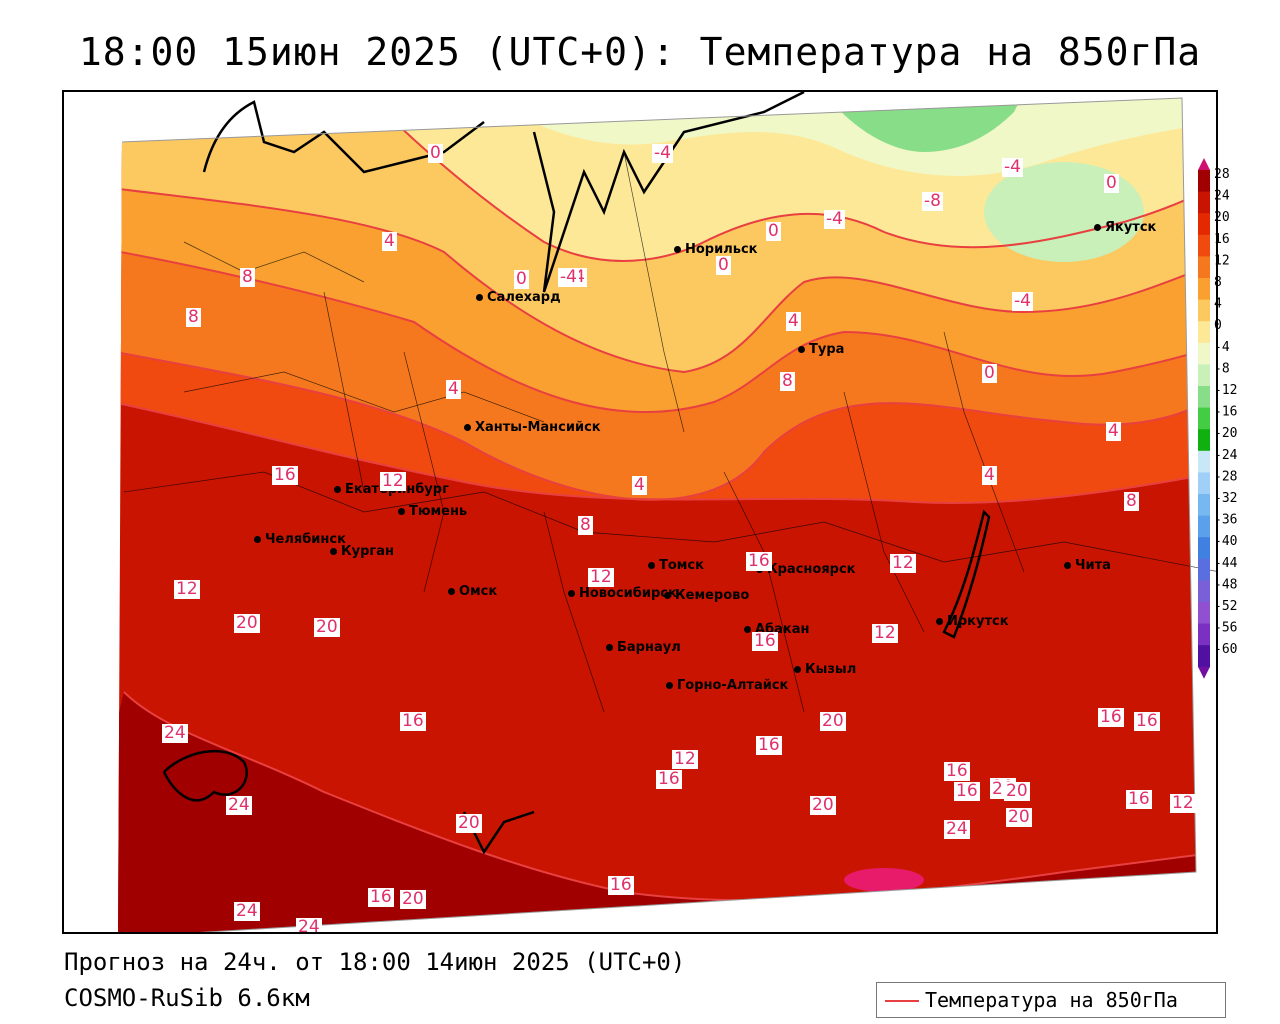 This screenshot has width=1280, height=1024. Describe the element at coordinates (1225, 412) in the screenshot. I see `colorbar-tick-label: -16` at that location.